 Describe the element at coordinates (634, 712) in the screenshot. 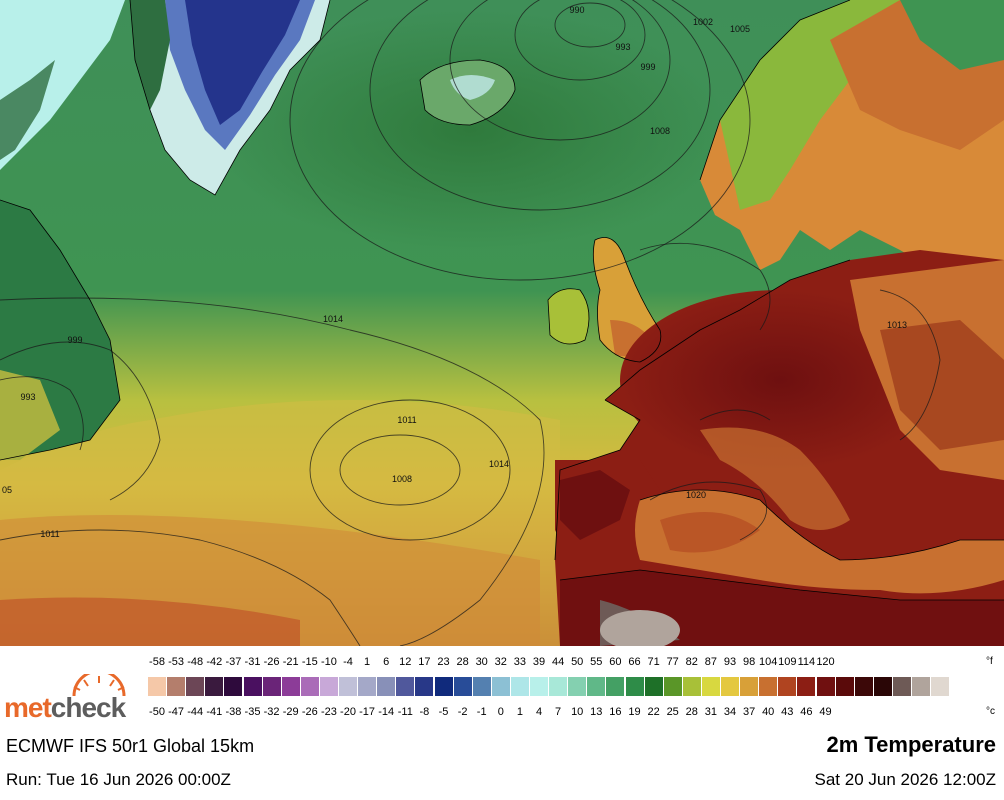

I see `scale-tick-label: 19` at that location.